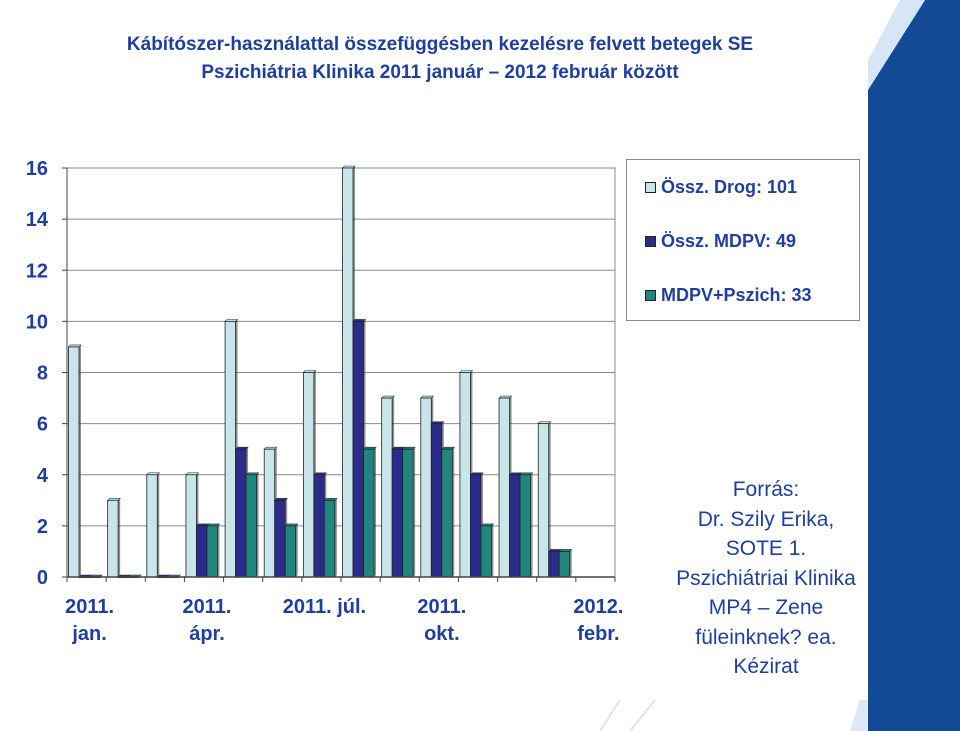 The height and width of the screenshot is (731, 960). Describe the element at coordinates (766, 548) in the screenshot. I see `source-line: SOTE 1.` at that location.